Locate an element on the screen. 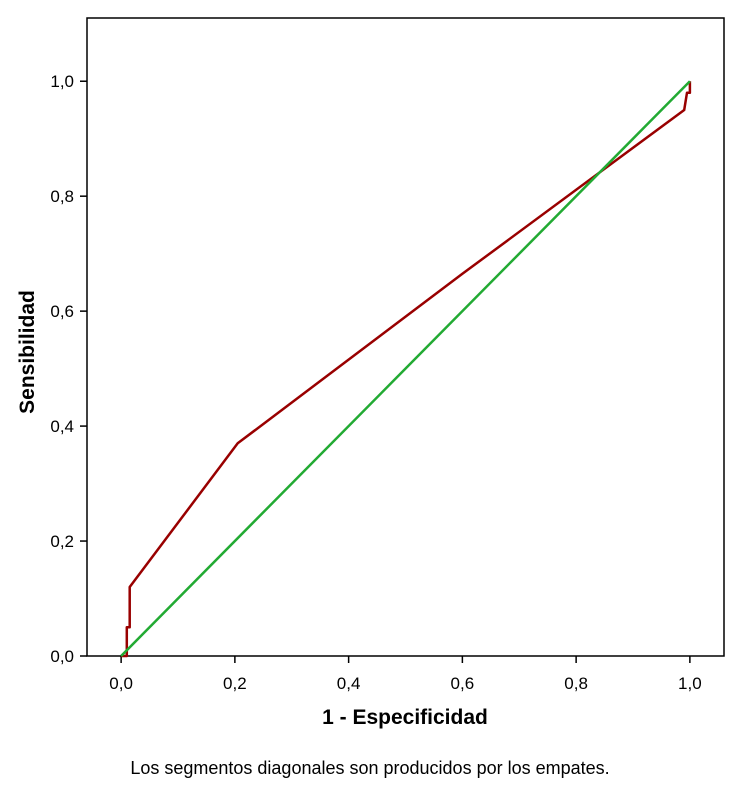 The height and width of the screenshot is (787, 740). x-axis-title: 1 - Especificidad is located at coordinates (405, 717).